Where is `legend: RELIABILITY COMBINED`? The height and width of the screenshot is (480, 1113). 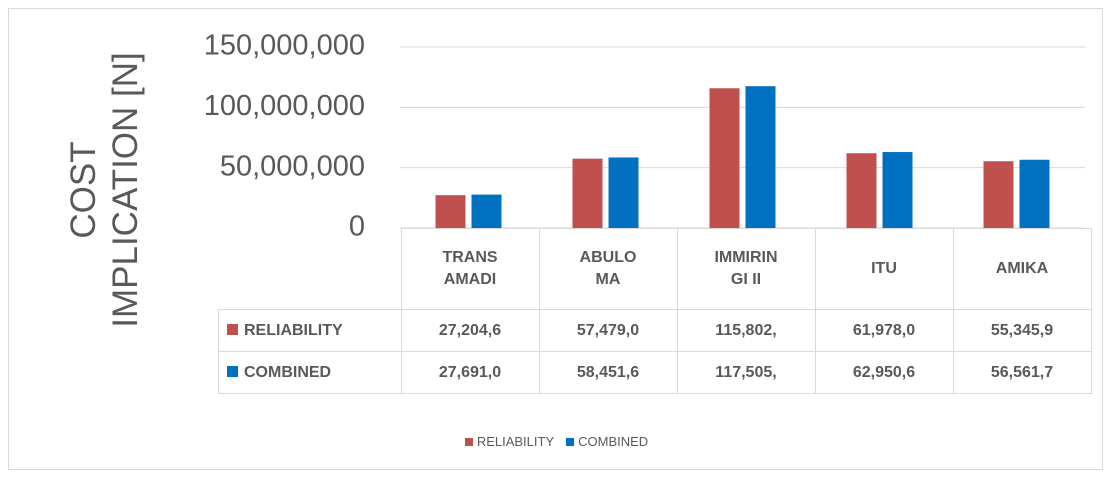 legend: RELIABILITY COMBINED is located at coordinates (556, 441).